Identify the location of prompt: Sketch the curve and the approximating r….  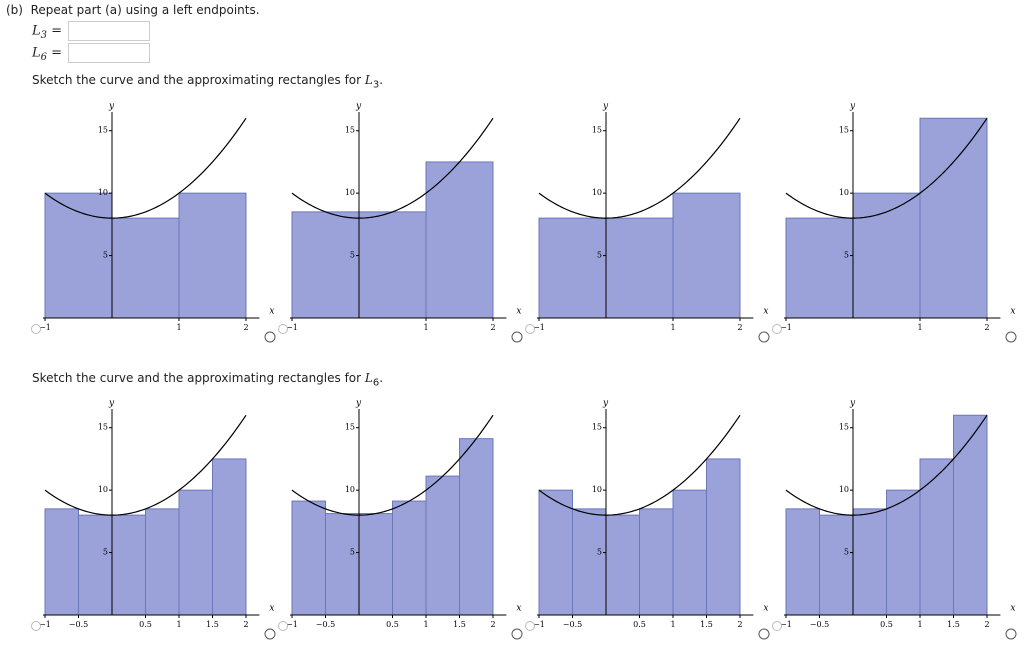
(207, 81).